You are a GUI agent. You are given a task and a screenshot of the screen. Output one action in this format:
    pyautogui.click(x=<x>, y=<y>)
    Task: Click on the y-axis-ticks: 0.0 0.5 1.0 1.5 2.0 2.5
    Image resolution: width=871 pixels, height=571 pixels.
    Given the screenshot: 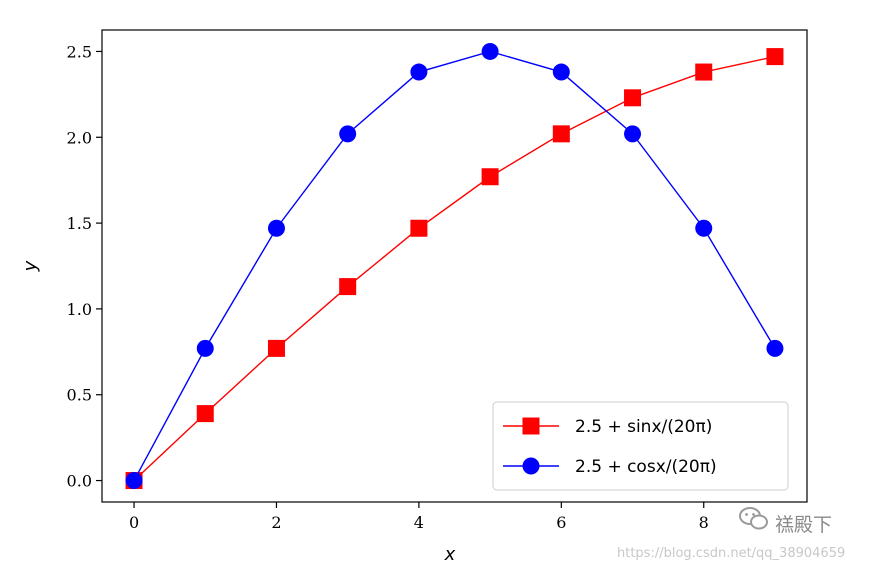 What is the action you would take?
    pyautogui.click(x=84, y=266)
    